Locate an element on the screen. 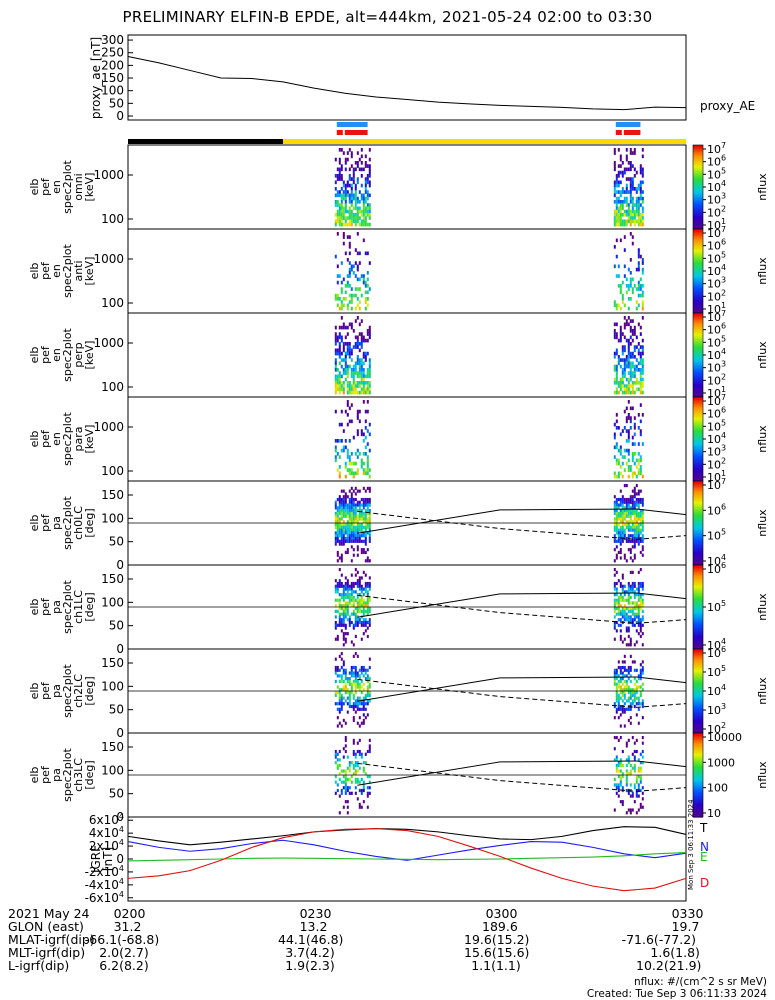  colorbar-tick-label: 10¹ is located at coordinates (716, 224).